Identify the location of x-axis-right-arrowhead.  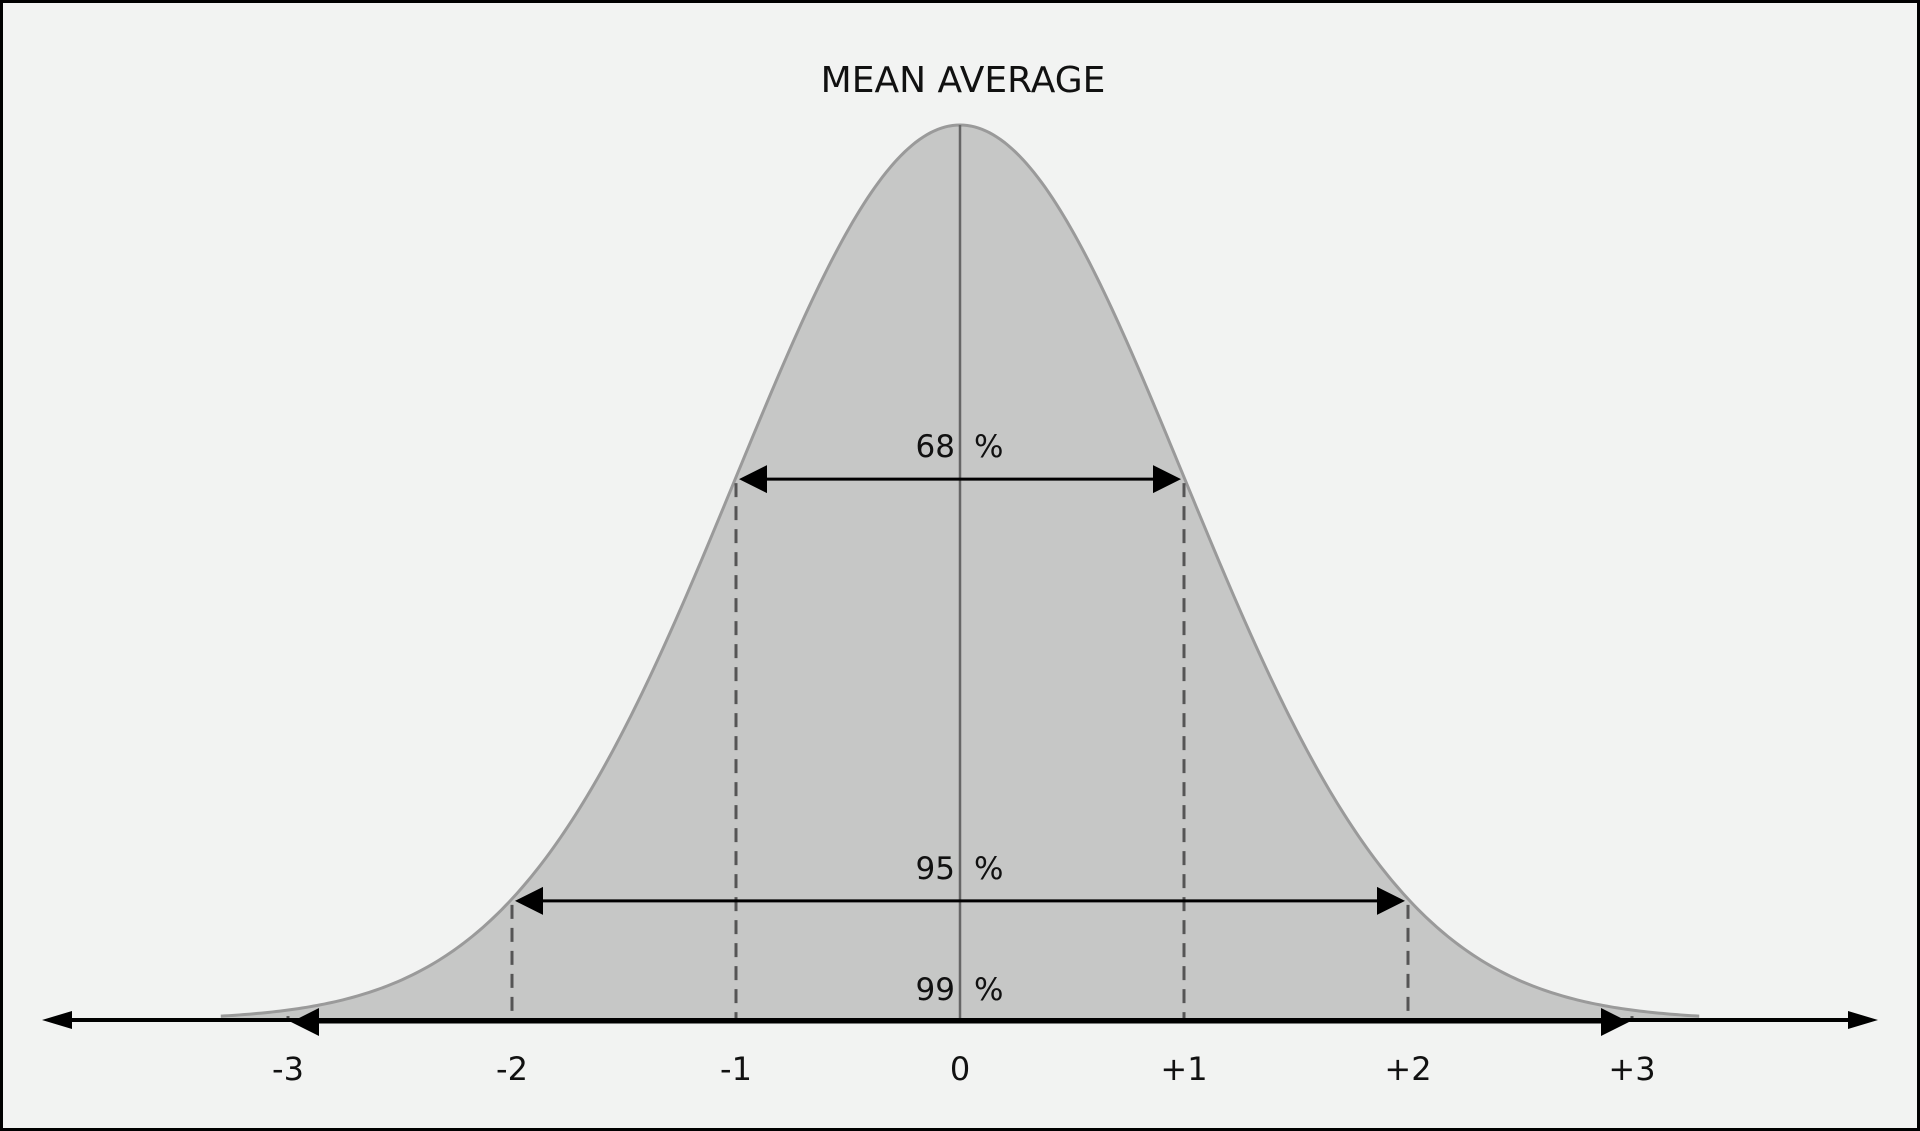
(1863, 1020).